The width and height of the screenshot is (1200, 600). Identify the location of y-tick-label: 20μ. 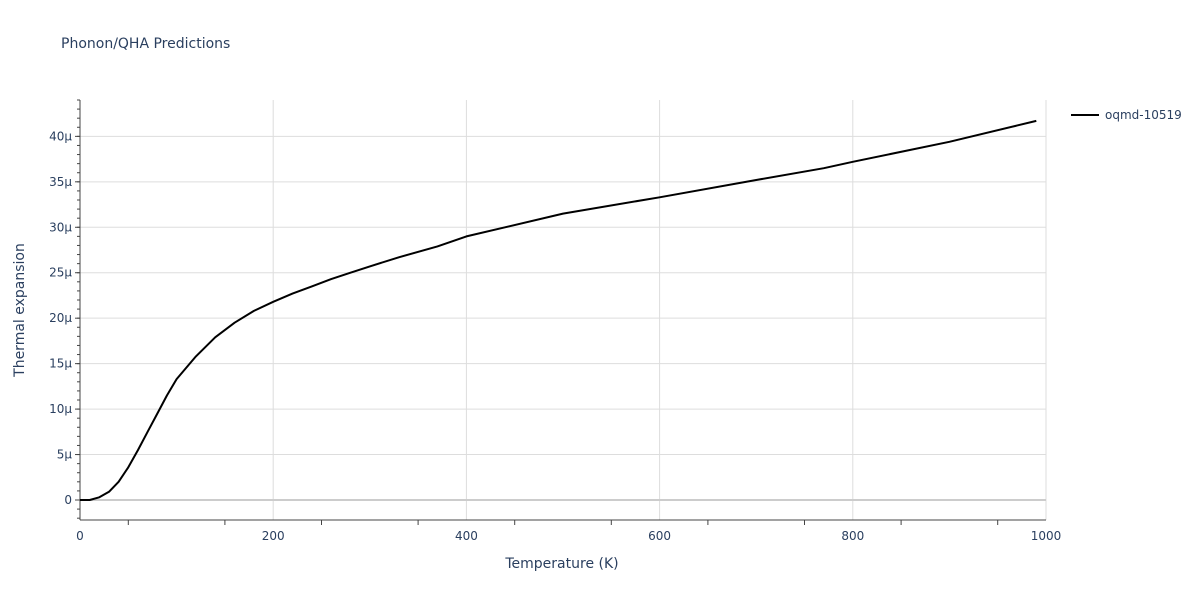
(60, 318).